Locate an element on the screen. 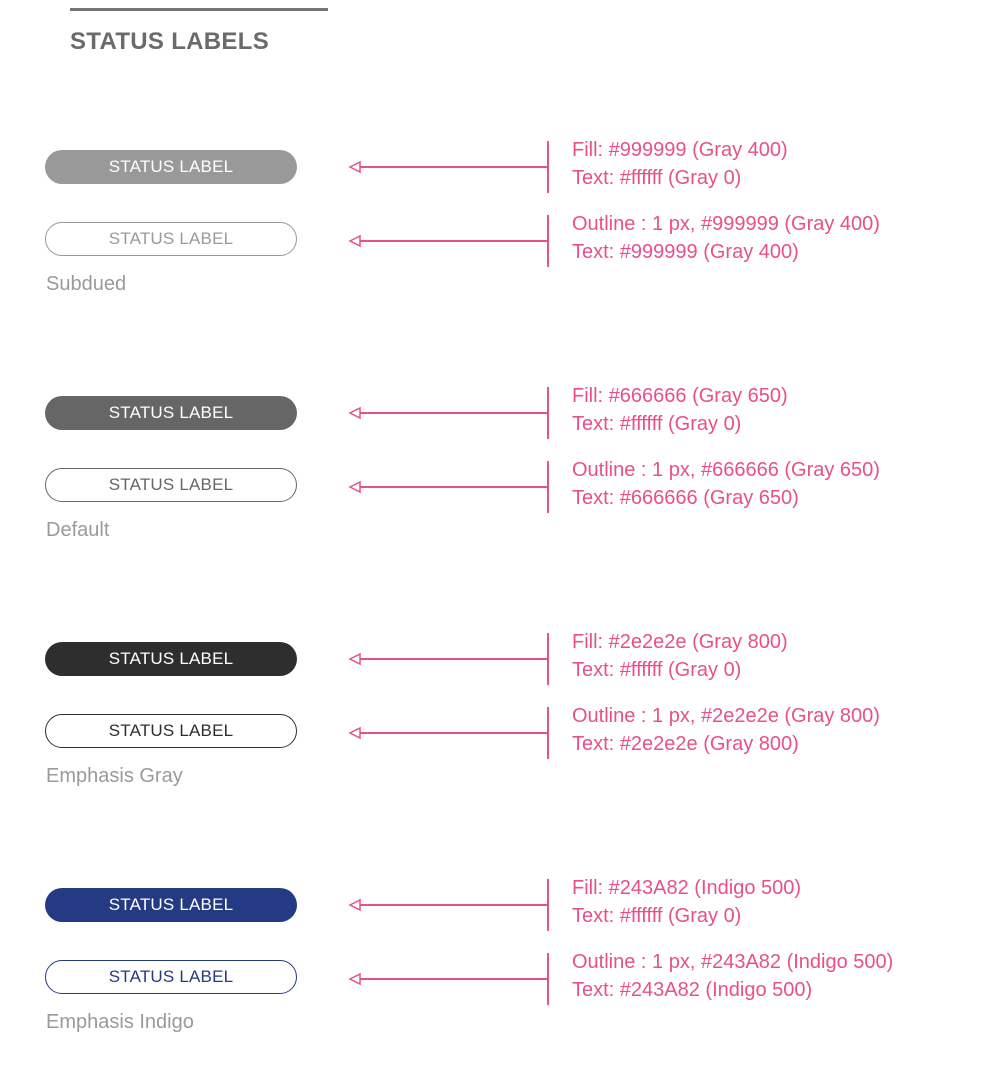 This screenshot has height=1070, width=1008. page-title: STATUS LABELS is located at coordinates (170, 41).